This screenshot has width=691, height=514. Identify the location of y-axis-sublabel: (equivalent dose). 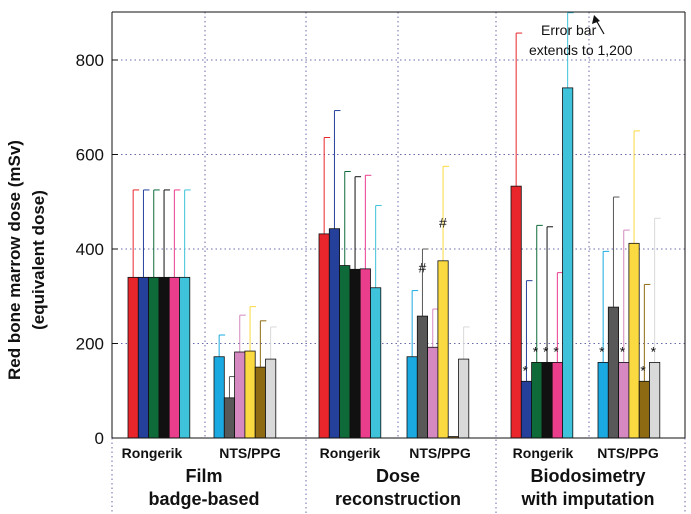
(38, 260).